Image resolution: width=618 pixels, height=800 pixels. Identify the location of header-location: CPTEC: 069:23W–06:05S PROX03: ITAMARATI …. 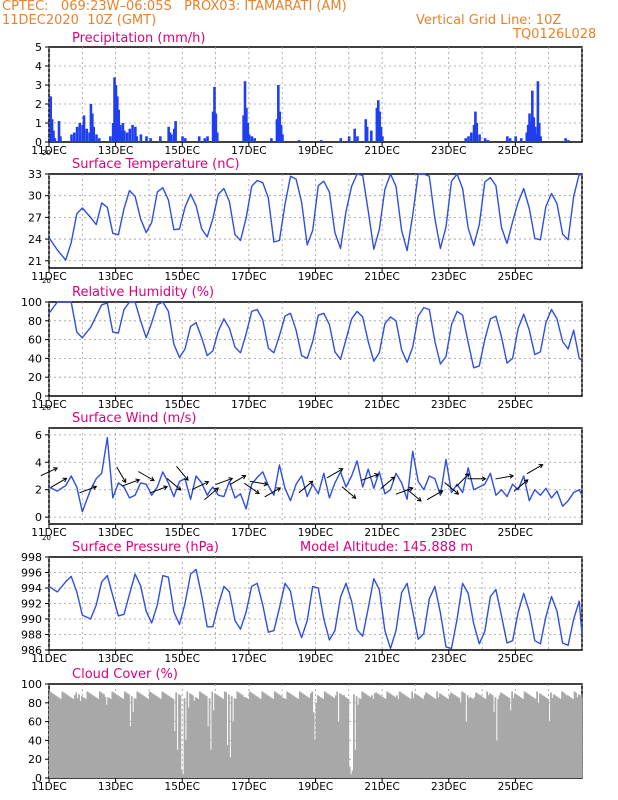
(174, 7).